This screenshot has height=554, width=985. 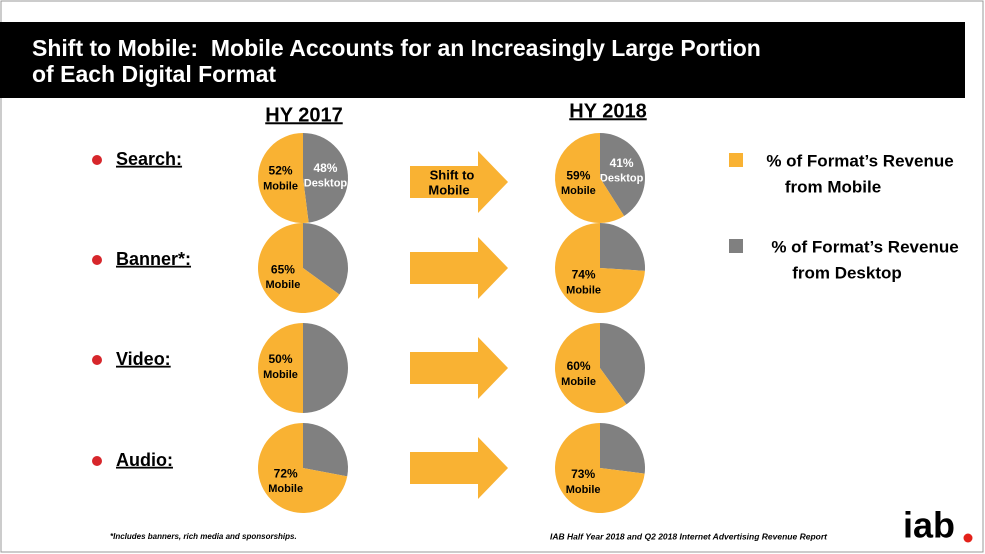 I want to click on value-label: 59%, so click(x=578, y=175).